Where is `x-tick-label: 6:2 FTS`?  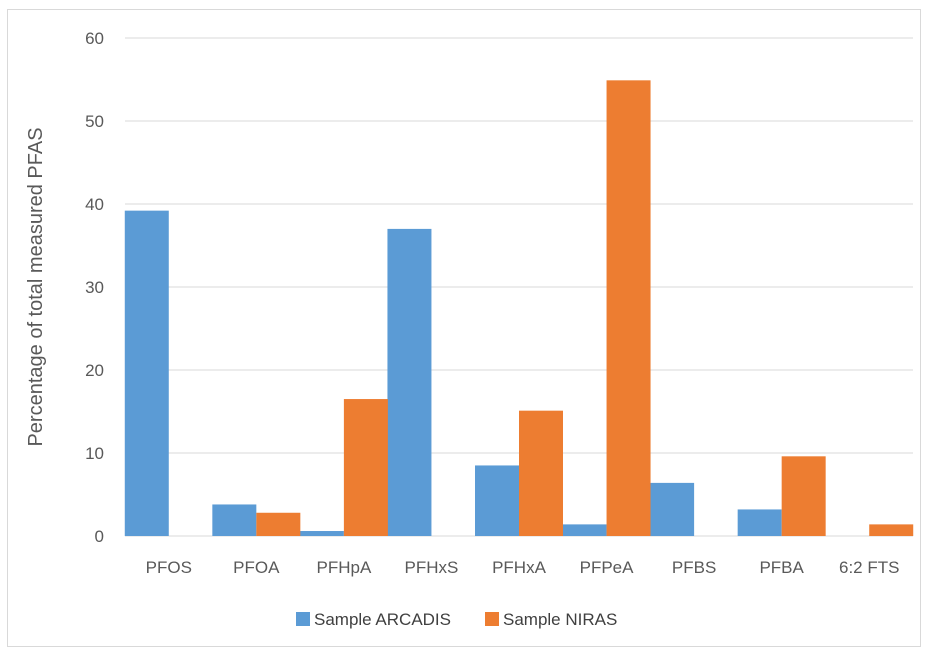
x-tick-label: 6:2 FTS is located at coordinates (869, 567).